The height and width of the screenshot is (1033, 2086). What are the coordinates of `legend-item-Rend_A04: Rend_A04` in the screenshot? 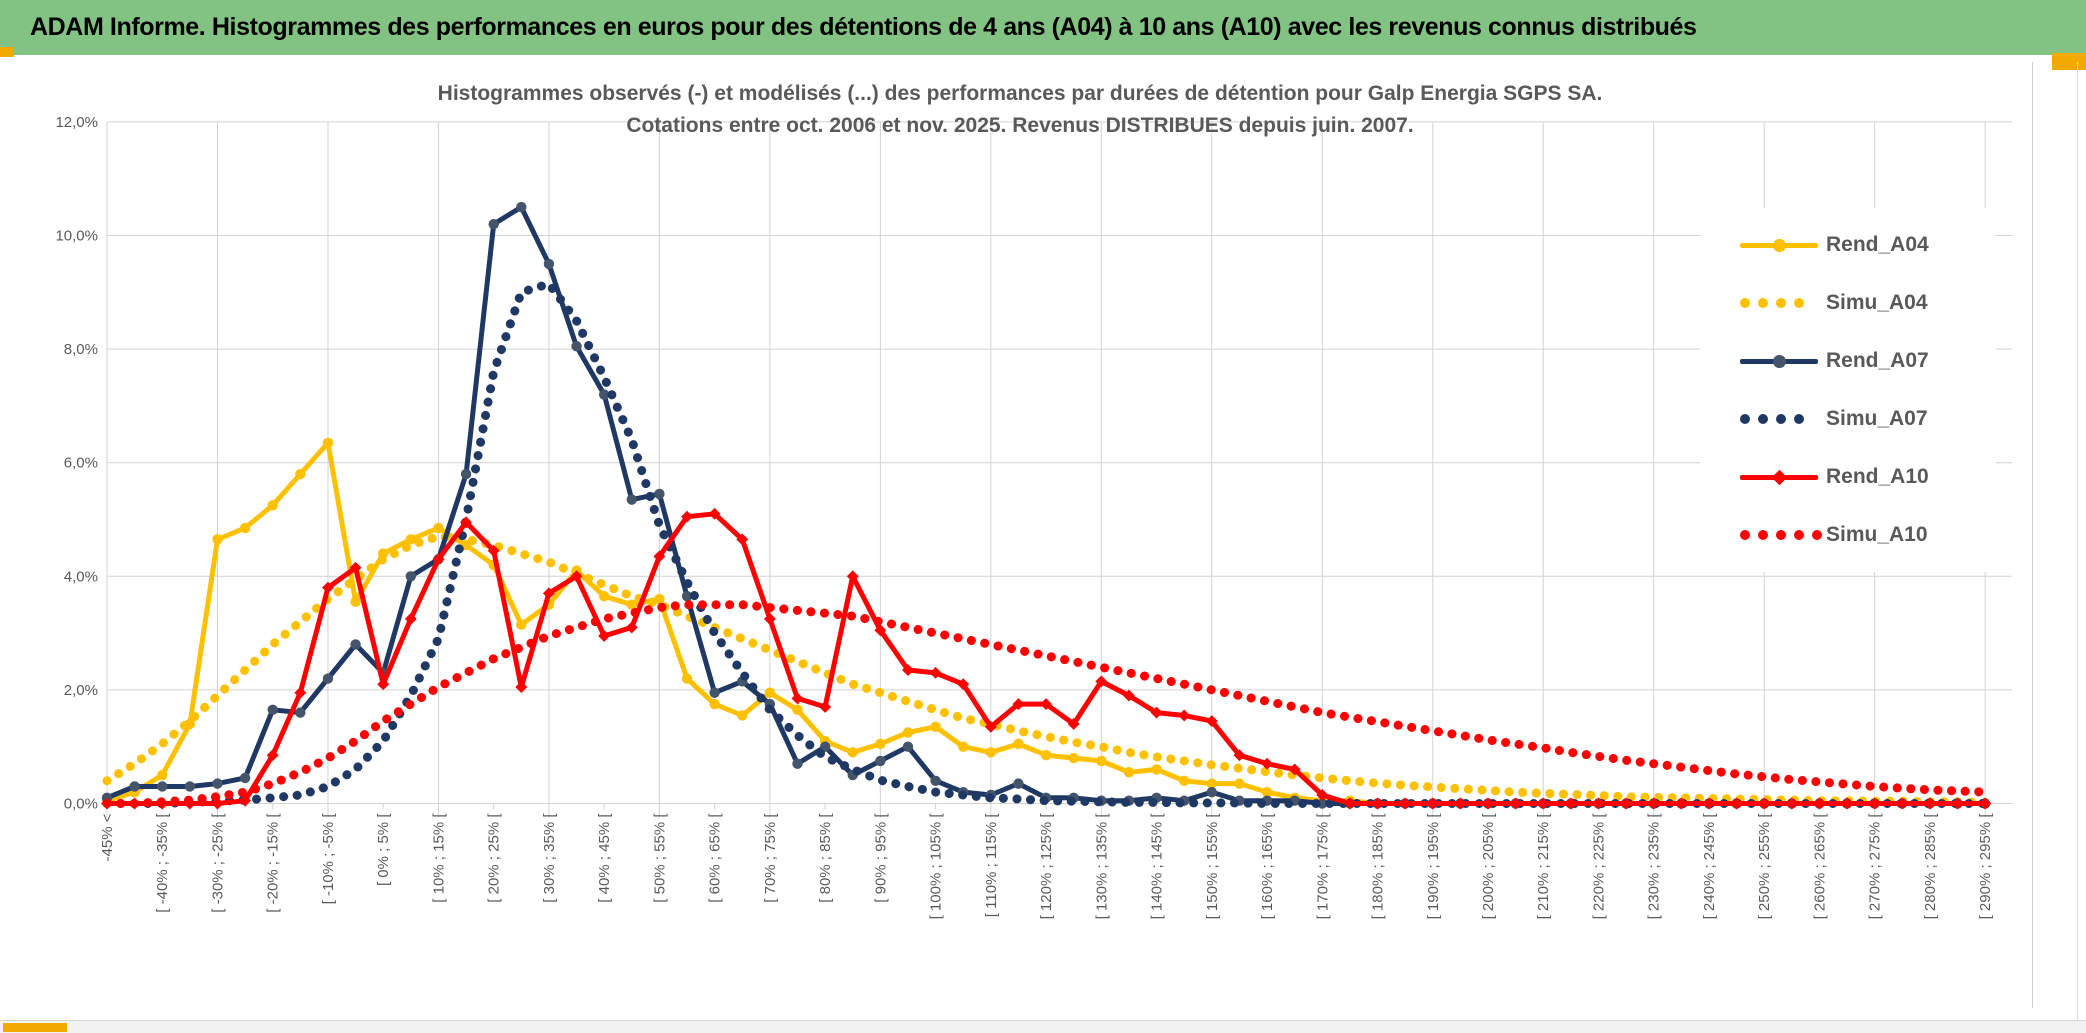 It's located at (1848, 245).